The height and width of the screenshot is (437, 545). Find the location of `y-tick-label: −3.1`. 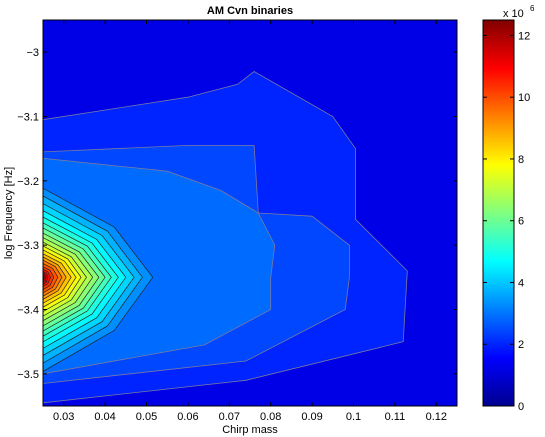

y-tick-label: −3.1 is located at coordinates (28, 118).